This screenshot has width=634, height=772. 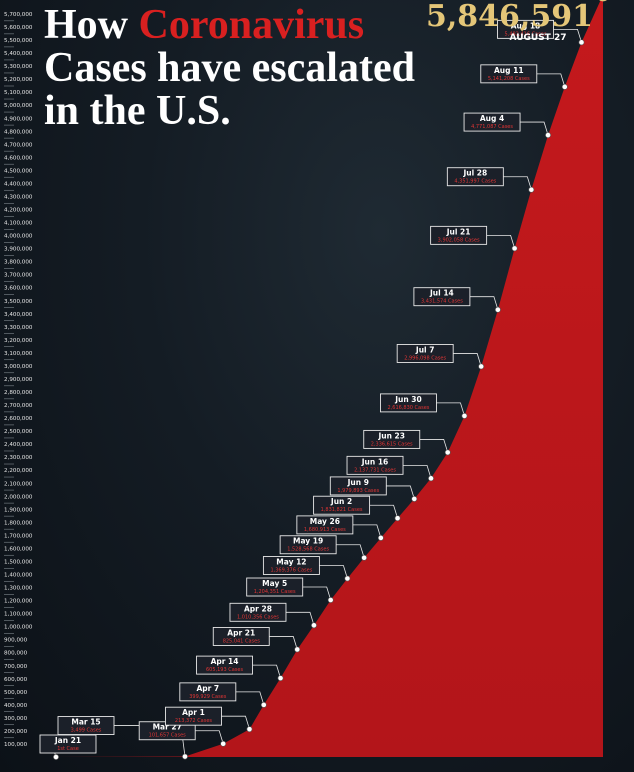 What do you see at coordinates (207, 688) in the screenshot?
I see `label-date: Apr 7` at bounding box center [207, 688].